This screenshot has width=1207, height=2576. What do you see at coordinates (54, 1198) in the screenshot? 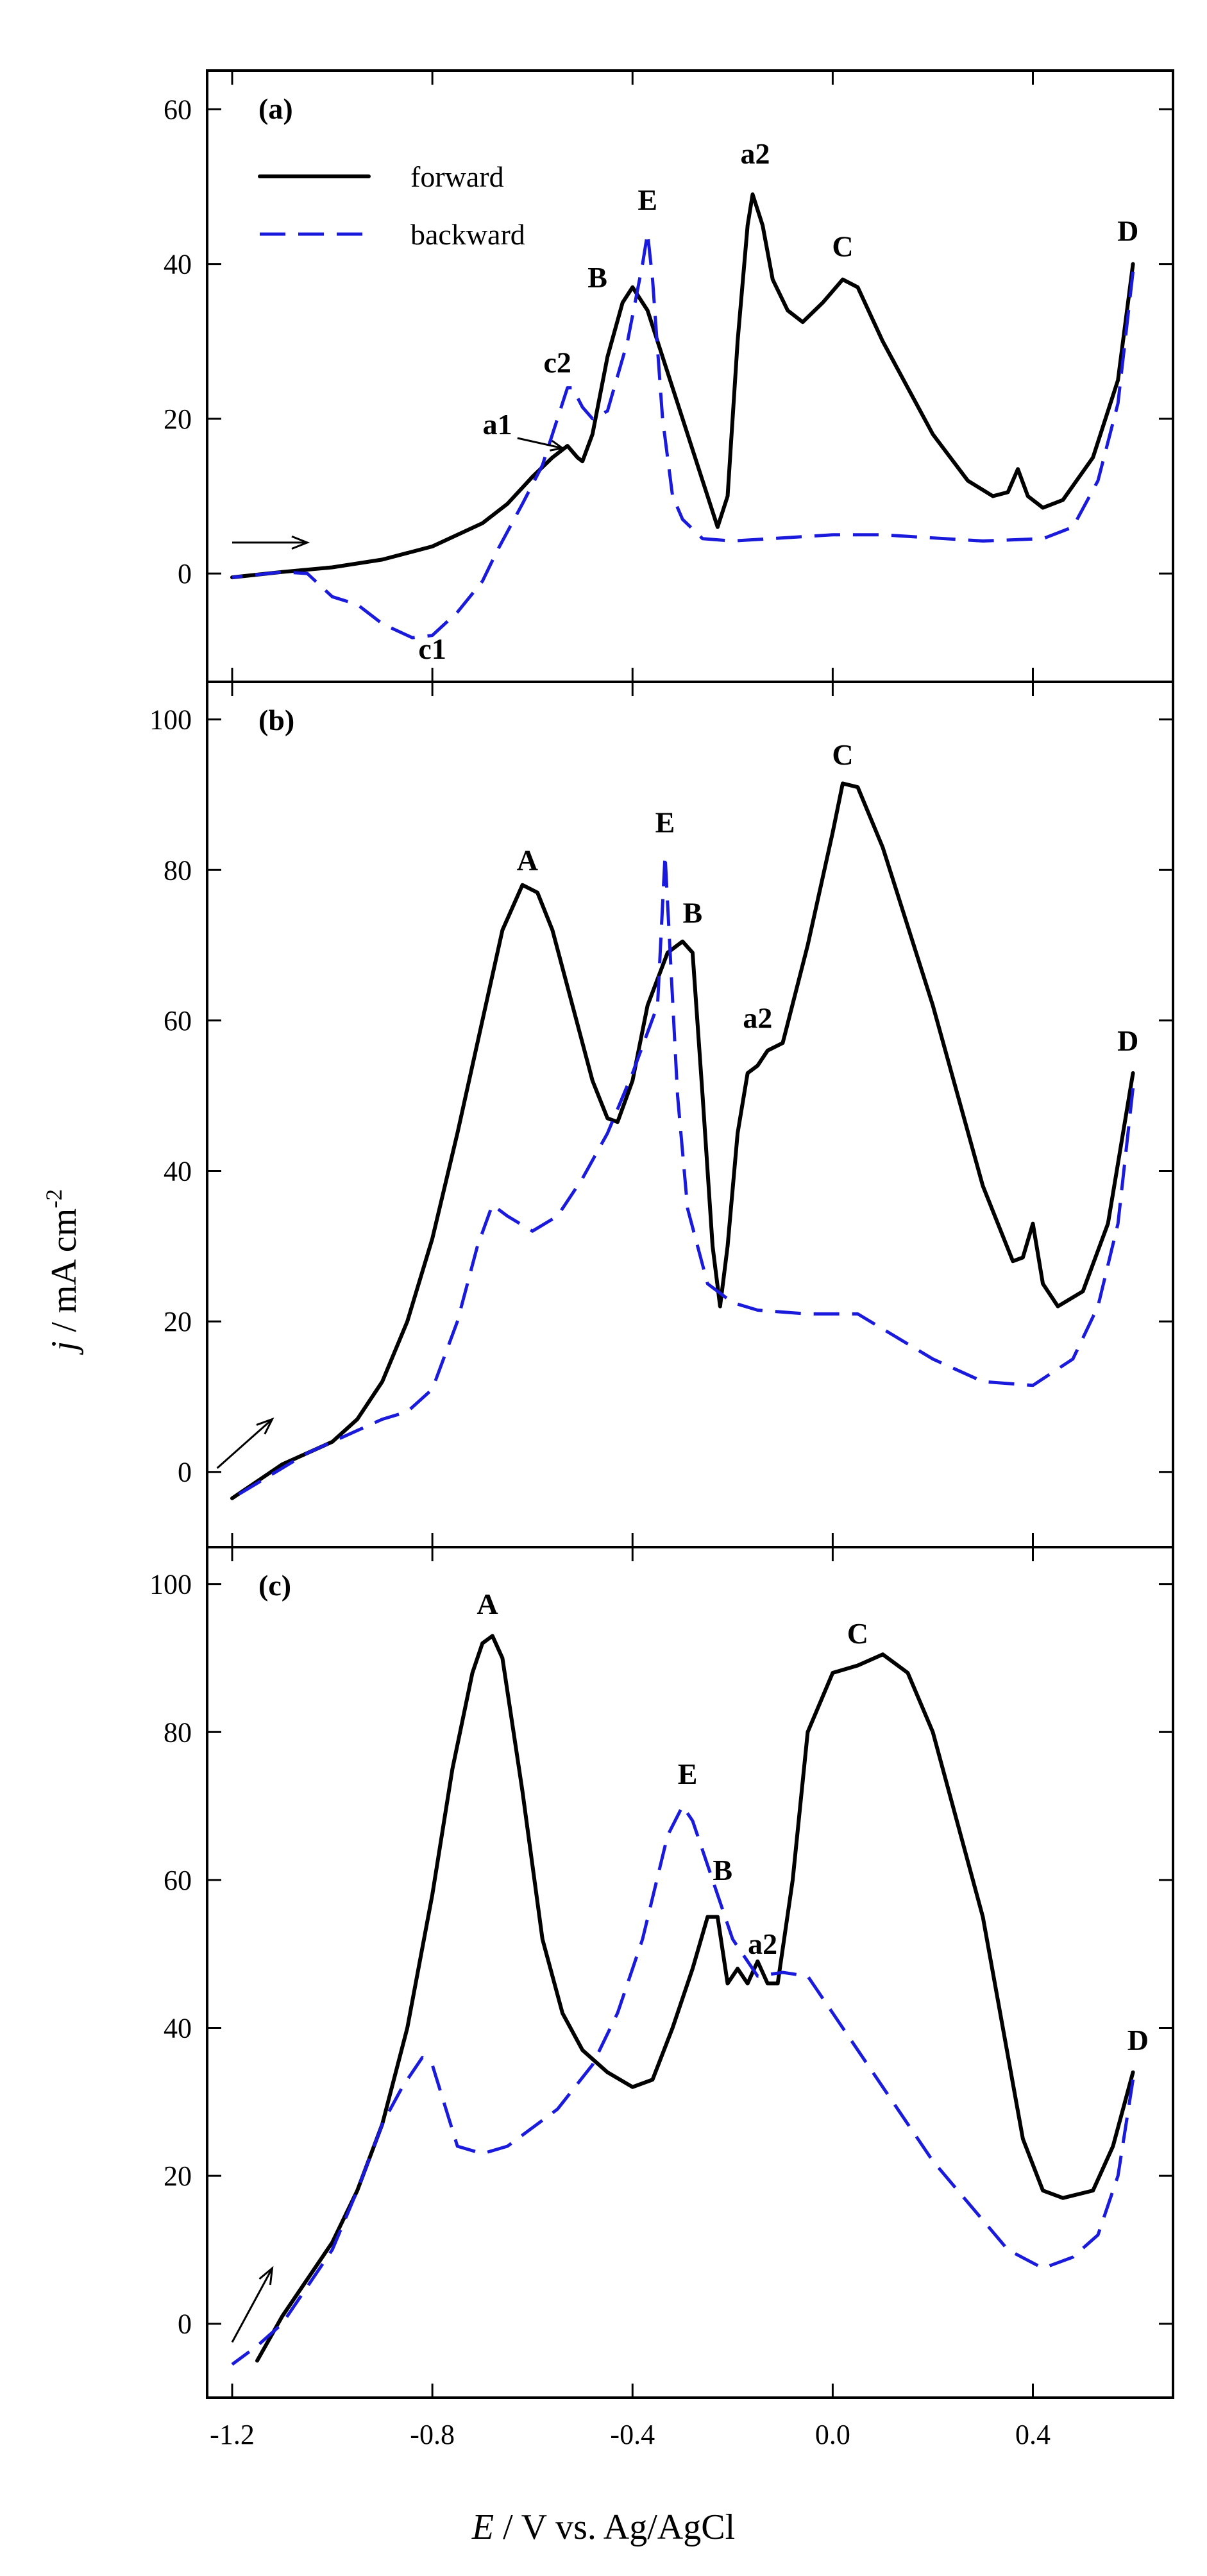
I see `y-axis-title-exponent: -2` at bounding box center [54, 1198].